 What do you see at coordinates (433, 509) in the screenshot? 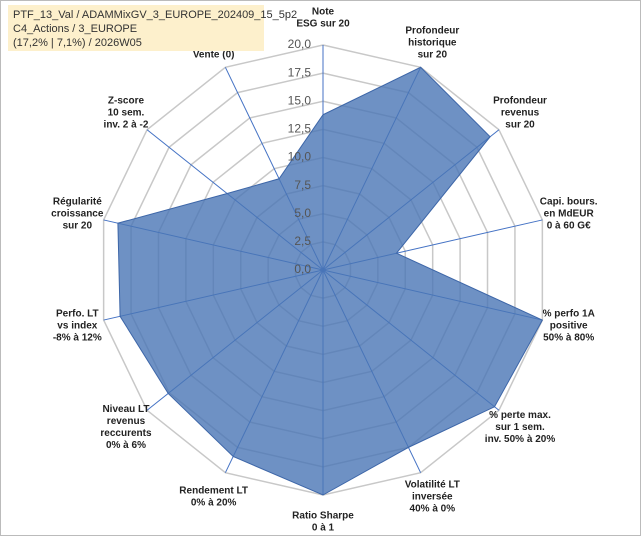
I see `axis-label: 40% à 0%` at bounding box center [433, 509].